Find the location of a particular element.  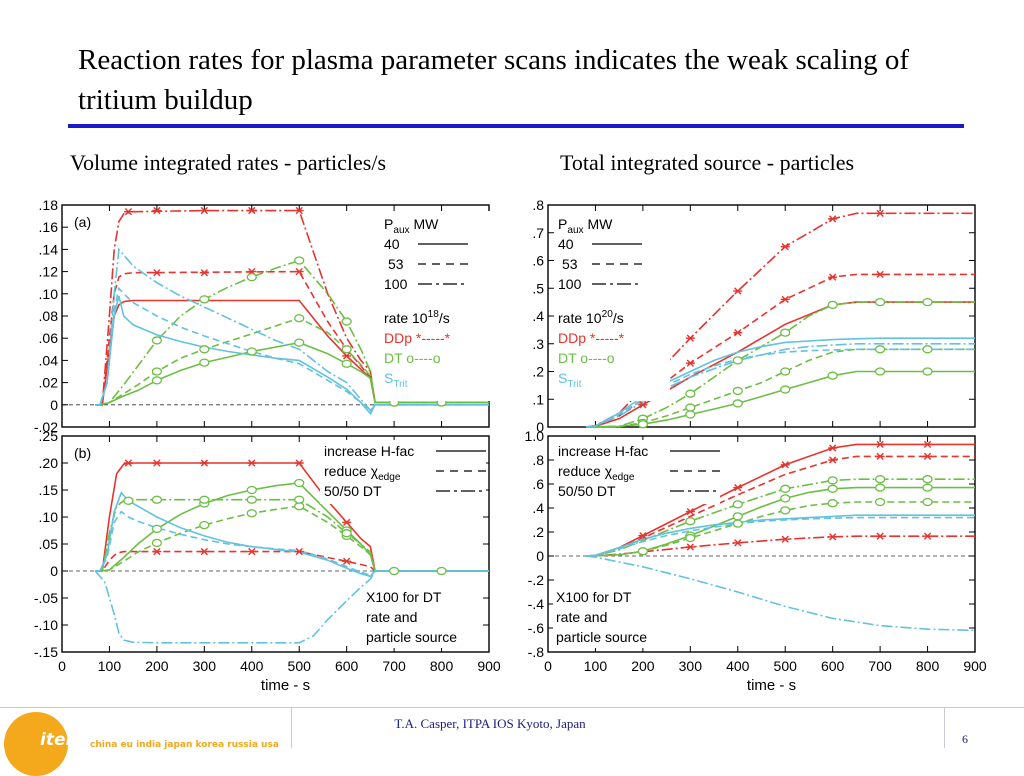

legend-rate-unit-part: rate 10 is located at coordinates (580, 318).